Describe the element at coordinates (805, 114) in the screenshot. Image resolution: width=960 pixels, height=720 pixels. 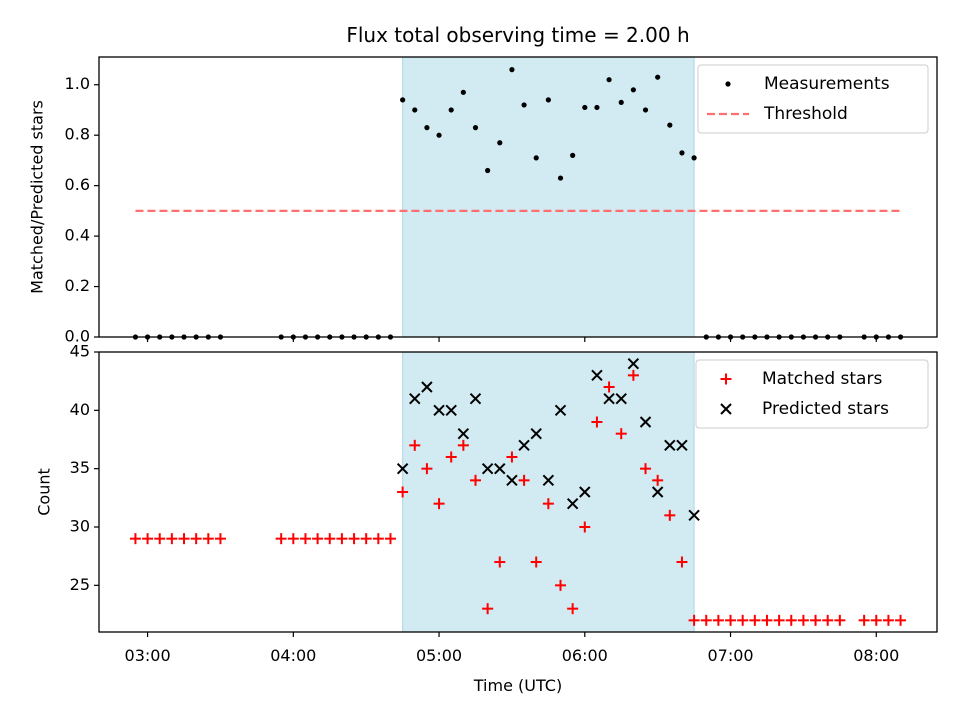
I see `legend-label: Threshold` at that location.